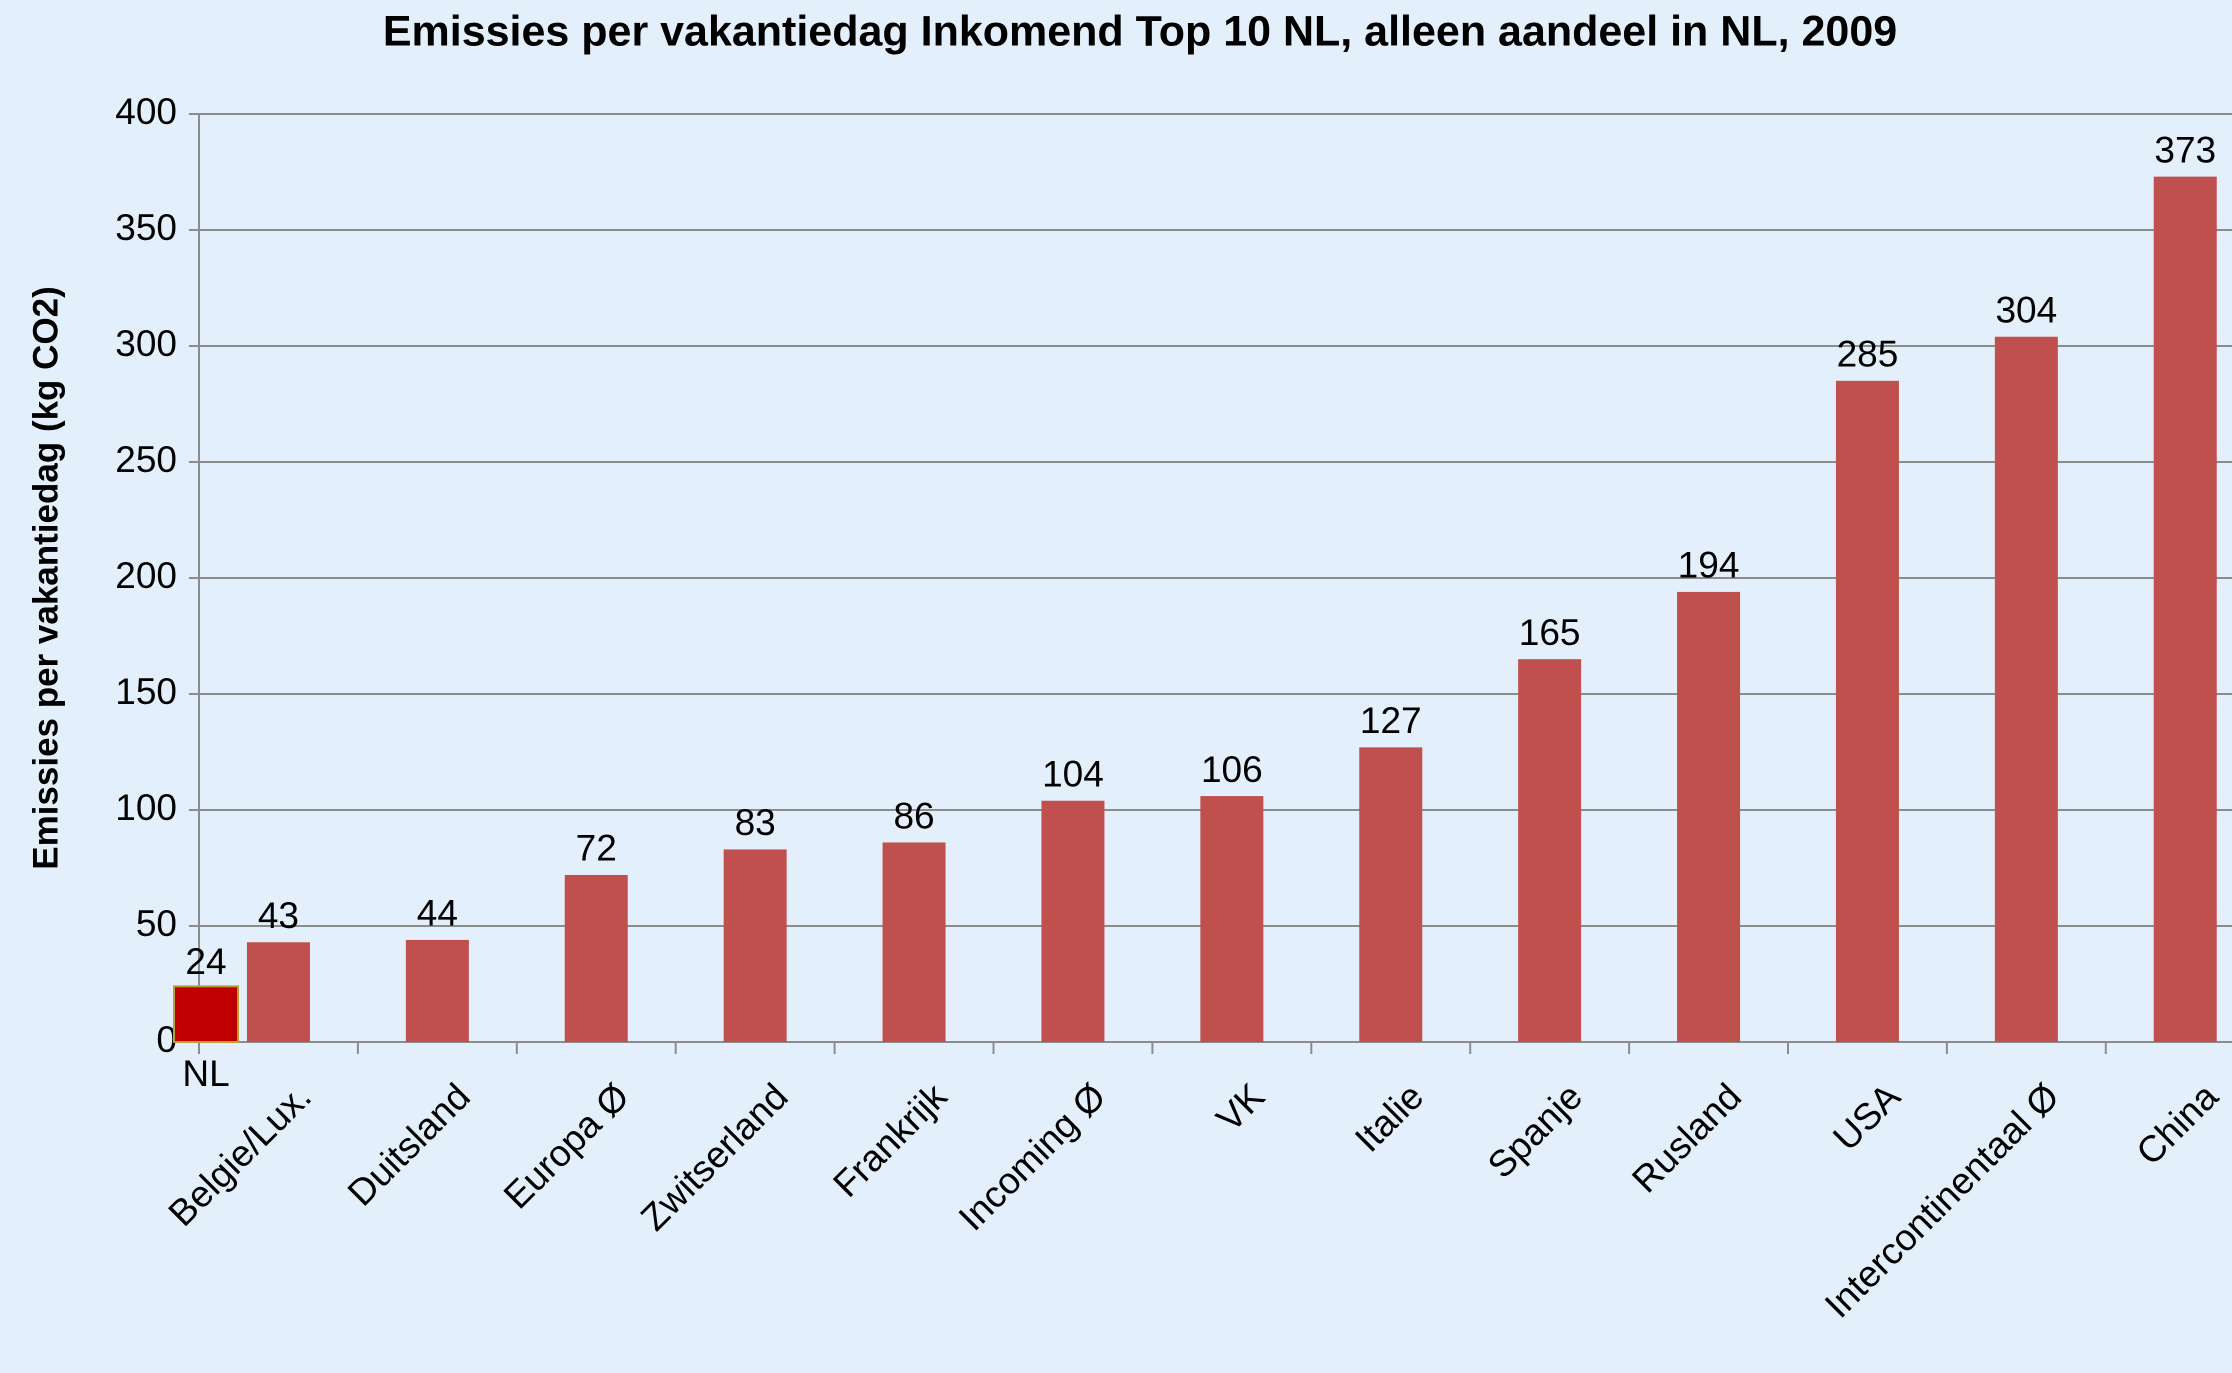  Describe the element at coordinates (437, 913) in the screenshot. I see `data-label: 44` at that location.